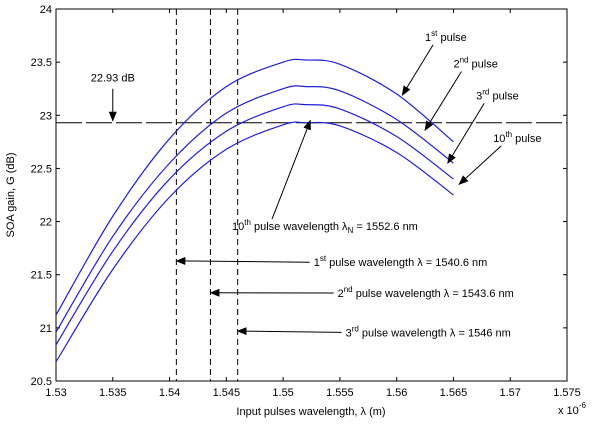 The image size is (599, 438). What do you see at coordinates (41, 169) in the screenshot?
I see `y-tick-label: 22.5` at bounding box center [41, 169].